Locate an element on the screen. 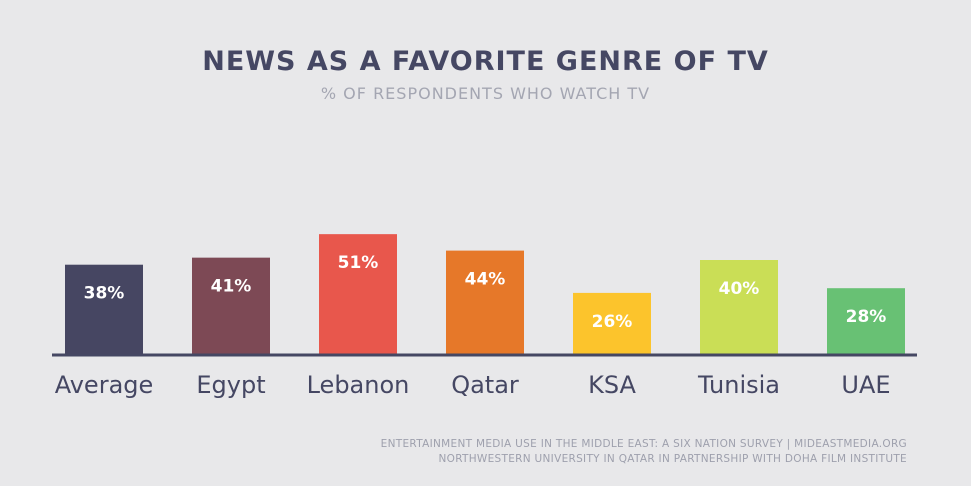 The image size is (971, 486). value-label-tunisia: 40% is located at coordinates (739, 289).